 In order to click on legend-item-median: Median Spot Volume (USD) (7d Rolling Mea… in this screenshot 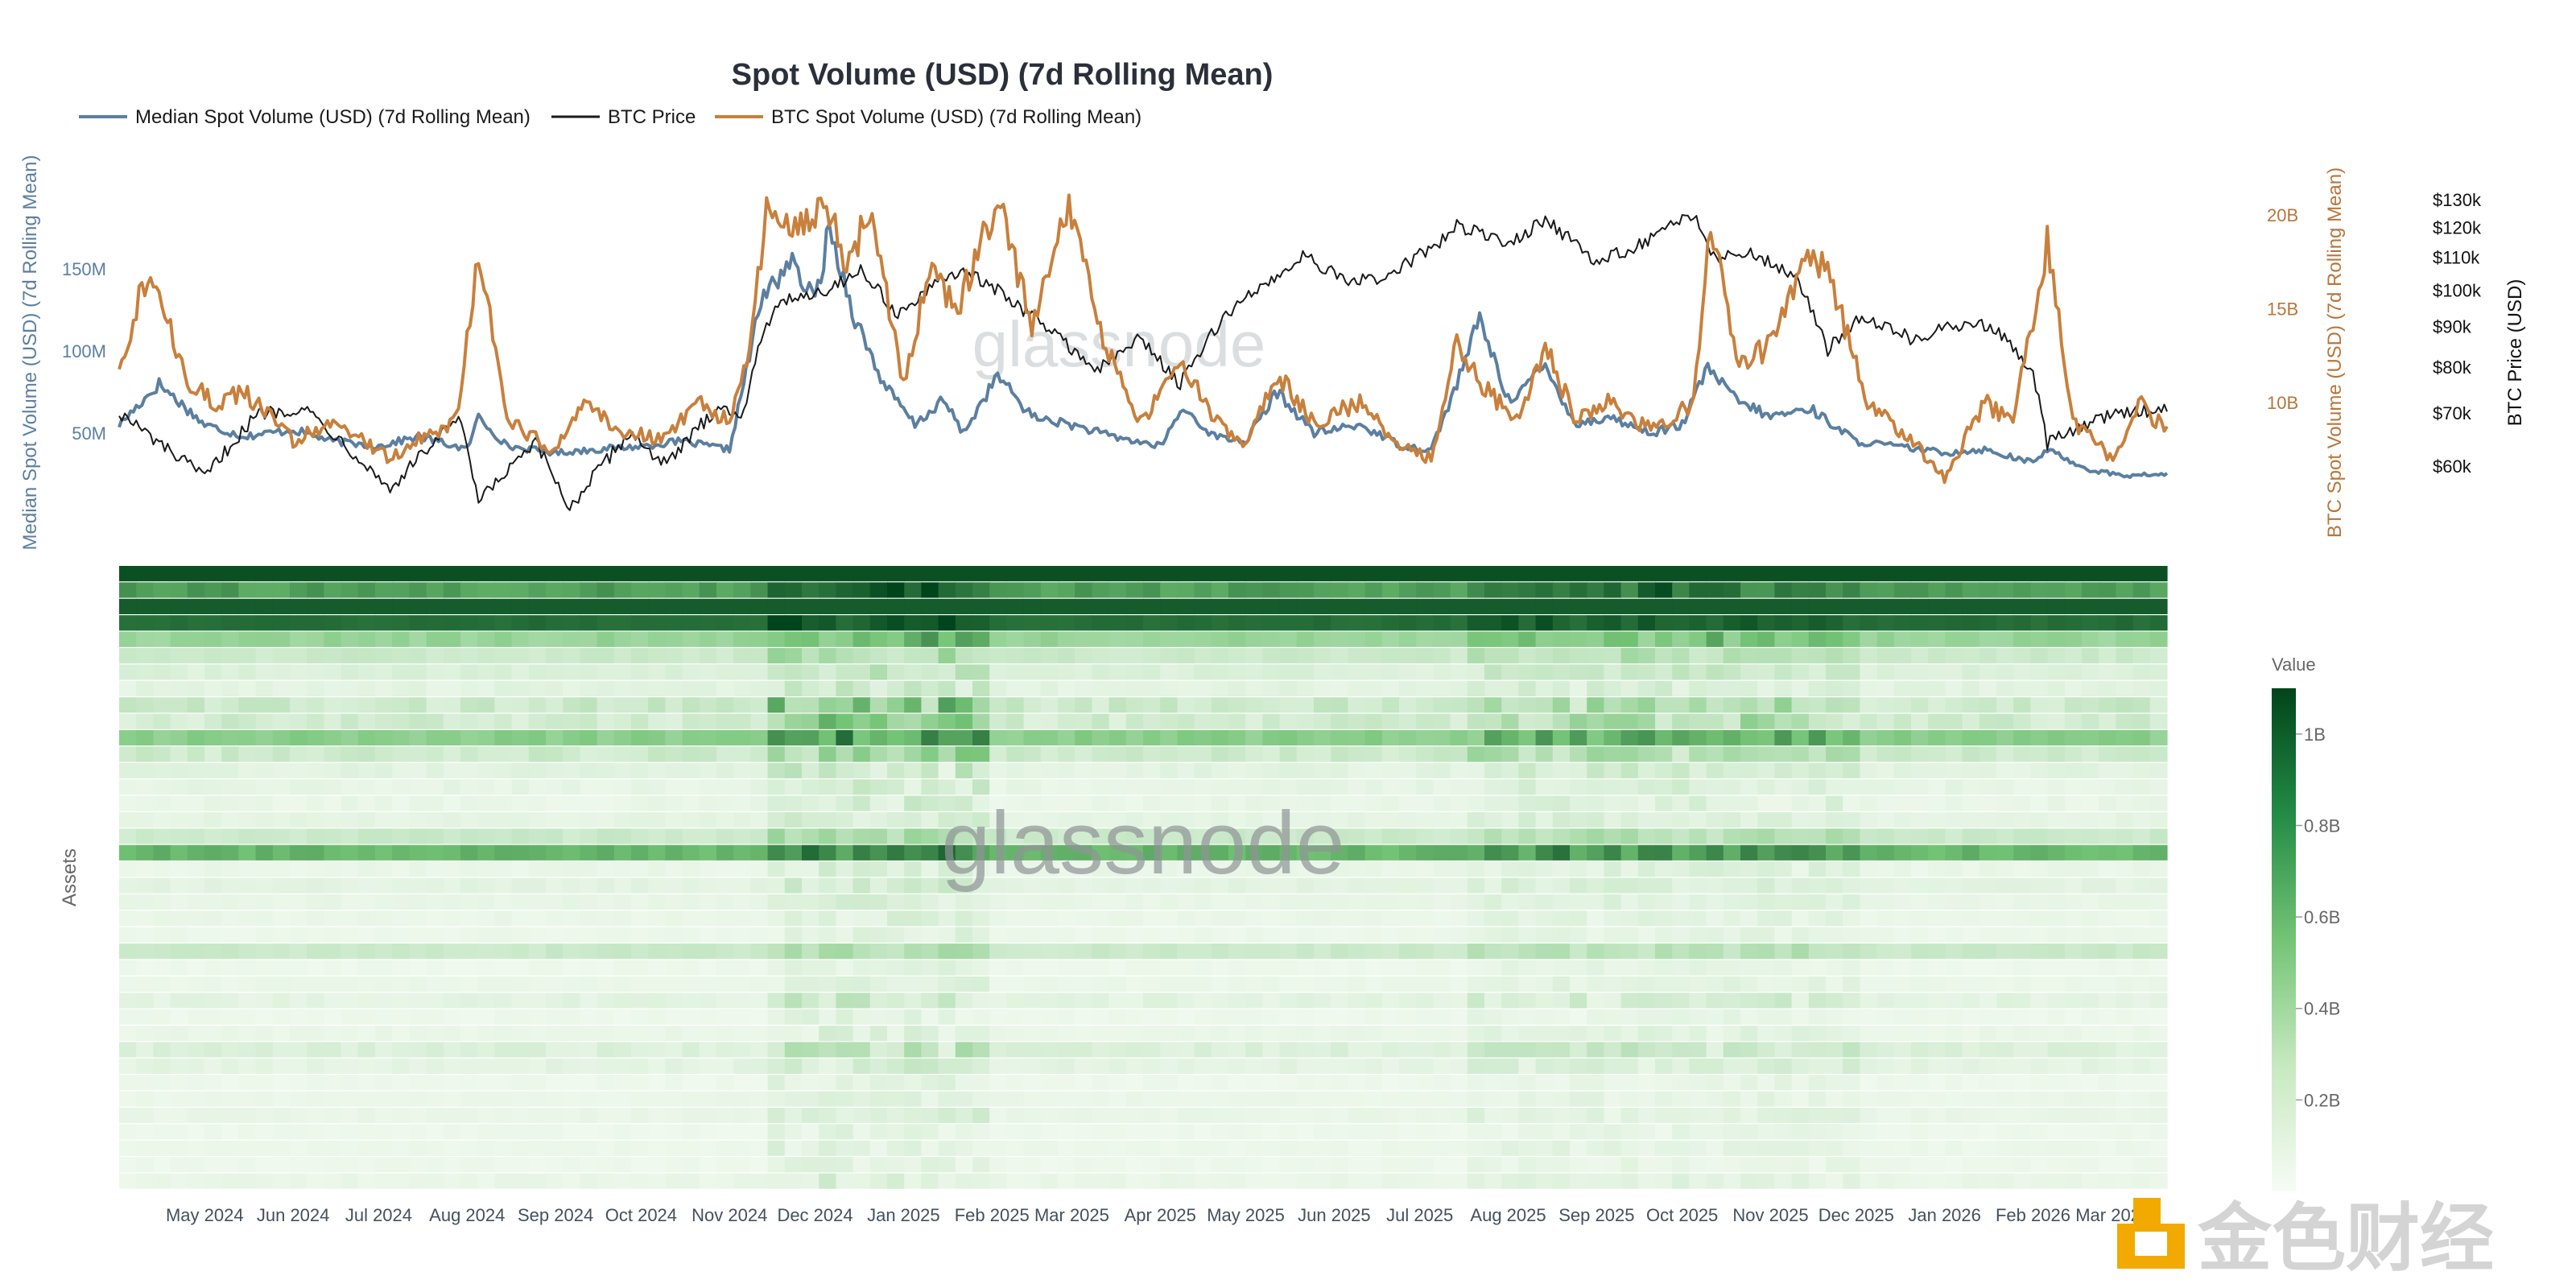, I will do `click(304, 117)`.